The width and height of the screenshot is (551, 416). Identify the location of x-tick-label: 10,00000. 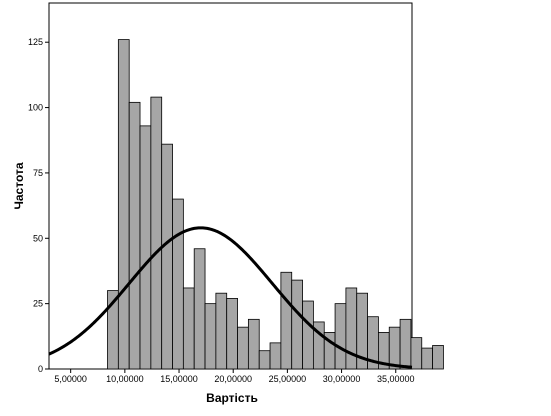
(125, 379).